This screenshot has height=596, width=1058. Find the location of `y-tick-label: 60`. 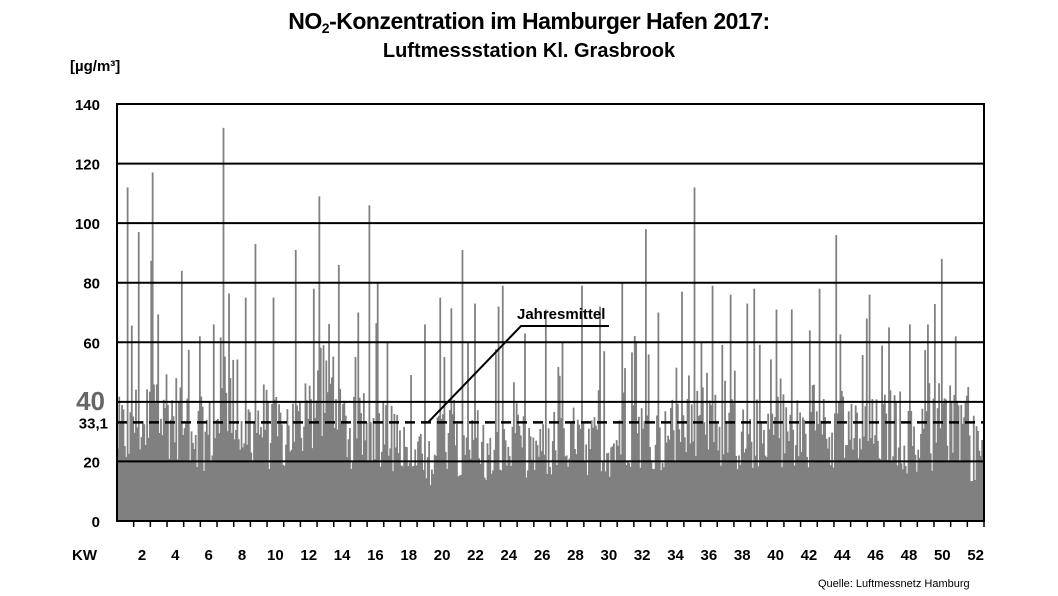

y-tick-label: 60 is located at coordinates (91, 343).